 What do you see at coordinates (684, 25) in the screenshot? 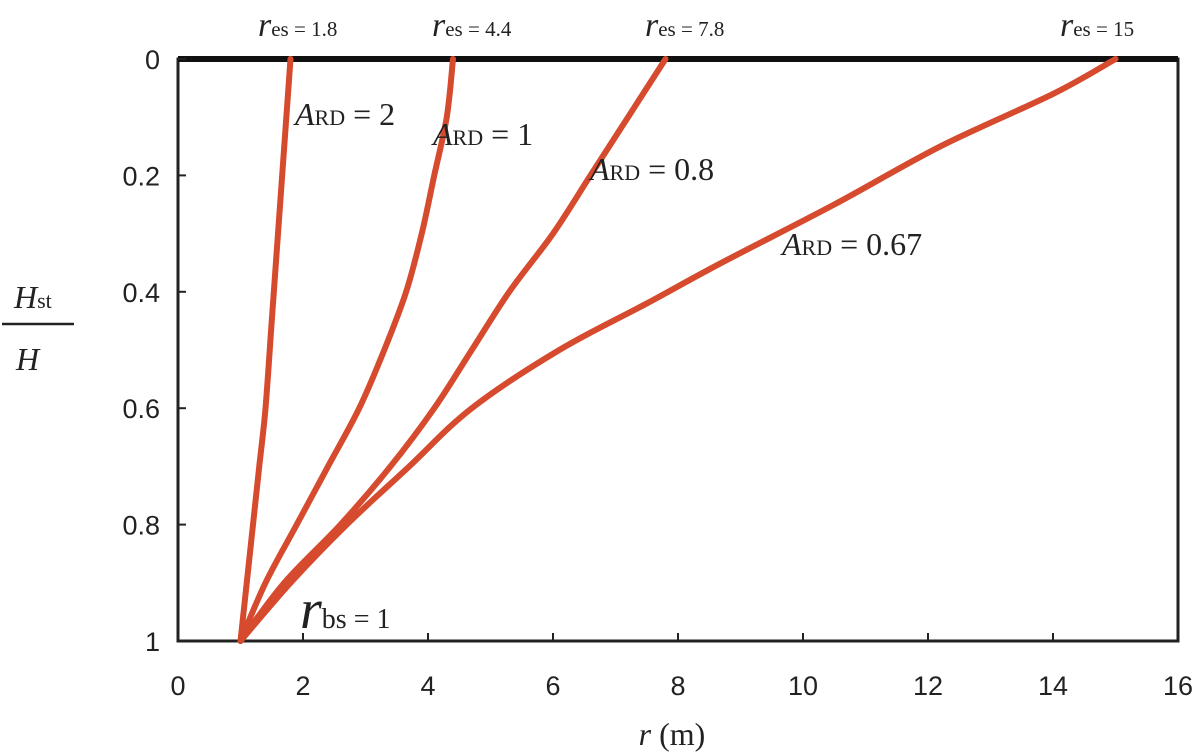
I see `res-label-3: res = 7.8` at bounding box center [684, 25].